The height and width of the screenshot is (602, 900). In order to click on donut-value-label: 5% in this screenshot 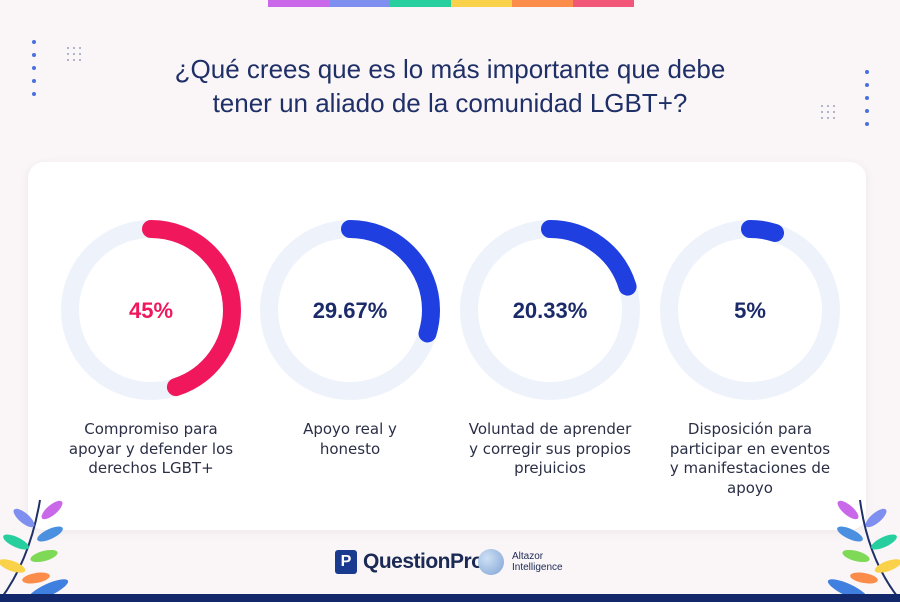, I will do `click(750, 310)`.